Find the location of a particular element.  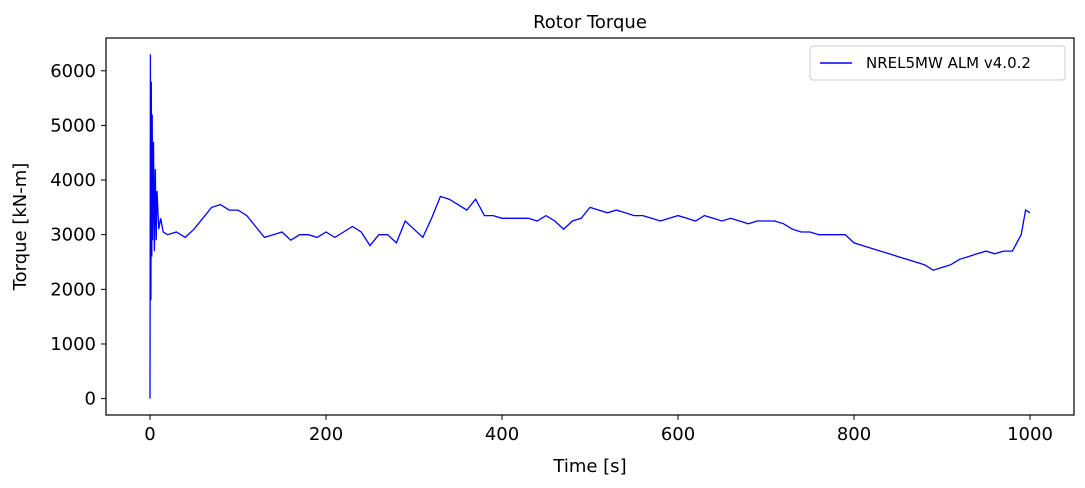

legend: NREL5MW ALM v4.0.2 is located at coordinates (937, 63).